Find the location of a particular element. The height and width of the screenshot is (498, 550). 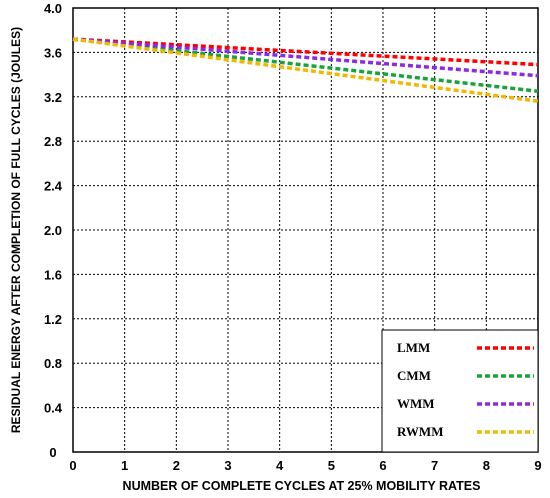

x-tick-label: 3 is located at coordinates (227, 465).